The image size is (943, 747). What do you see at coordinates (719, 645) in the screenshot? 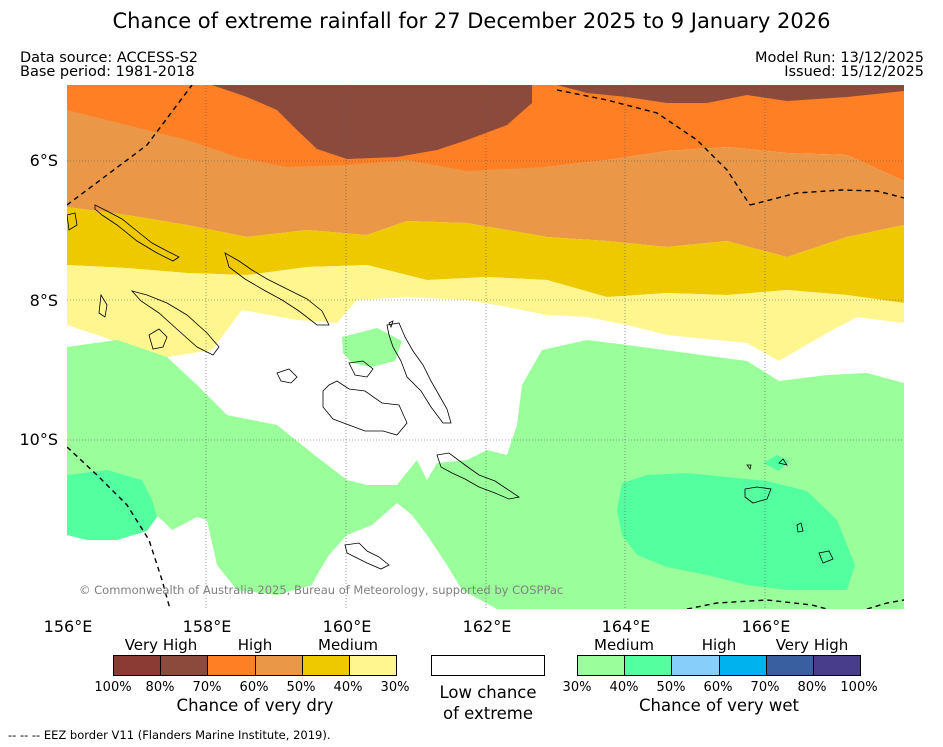
I see `wet-cat-high: High` at bounding box center [719, 645].